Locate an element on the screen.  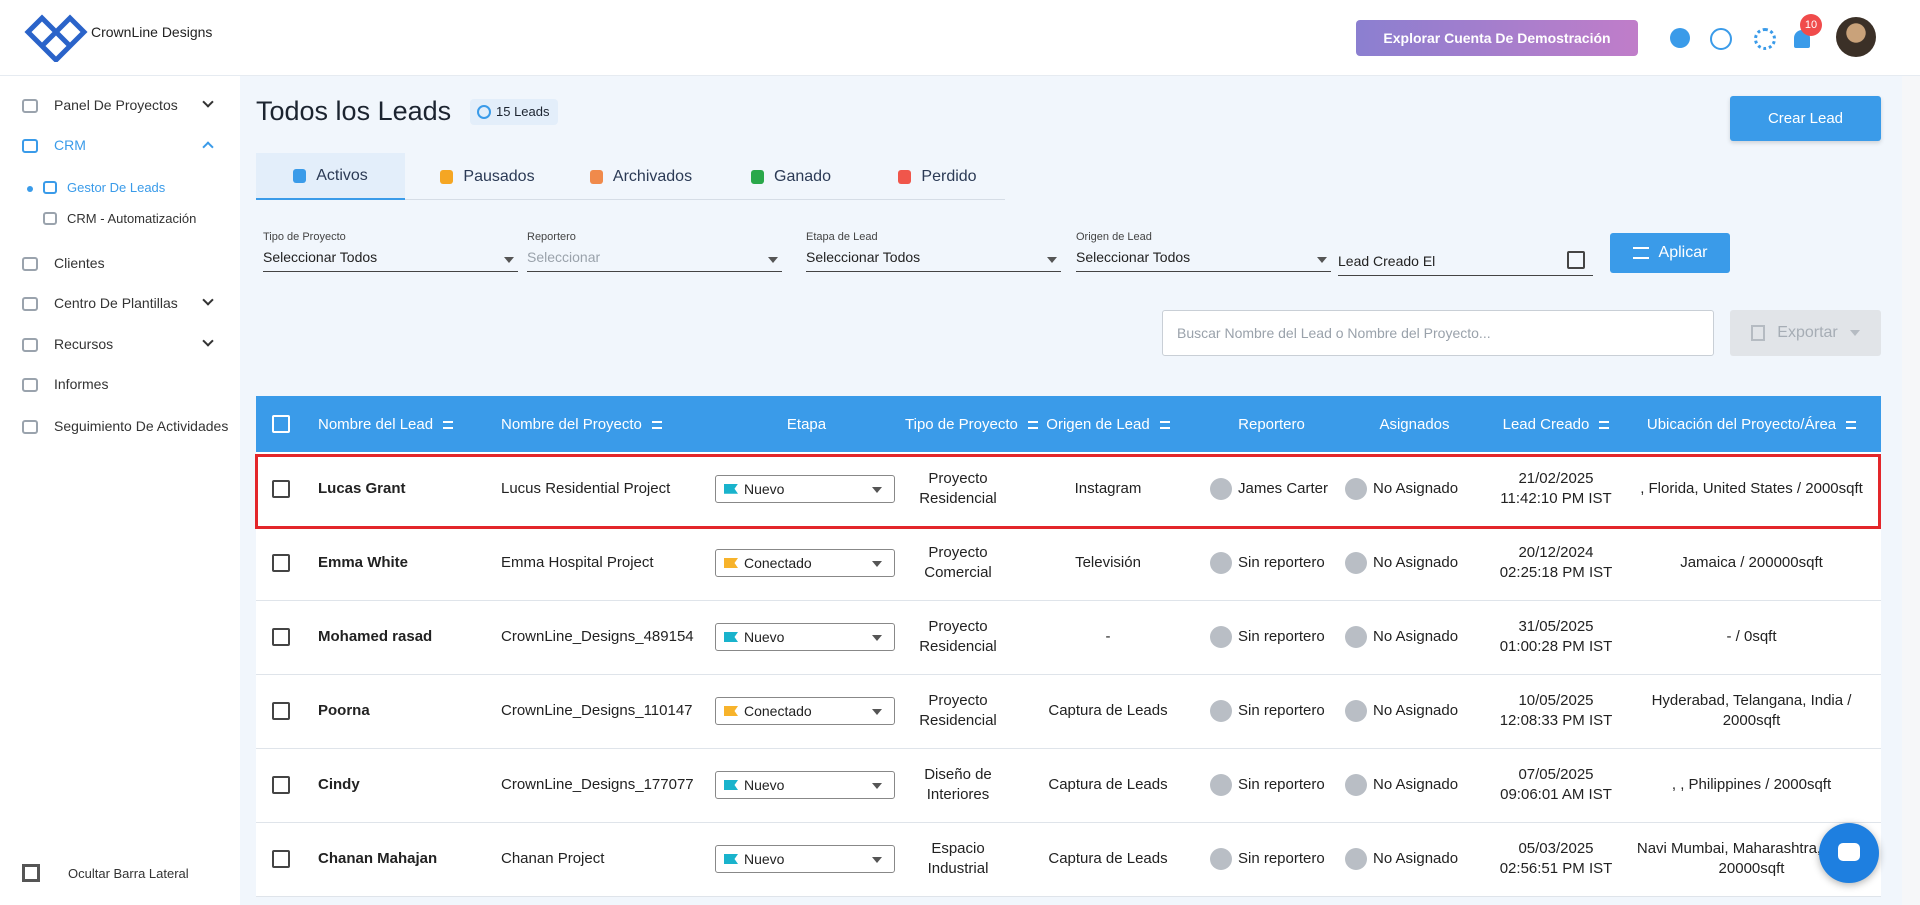
filter-text: Seleccionar Todos is located at coordinates (863, 257).